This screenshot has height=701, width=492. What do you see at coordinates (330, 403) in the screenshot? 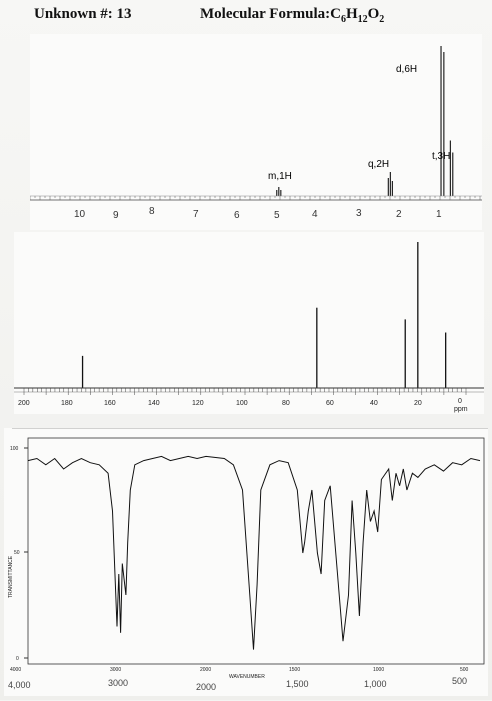
I see `cnmr-tick-60: 60` at bounding box center [330, 403].